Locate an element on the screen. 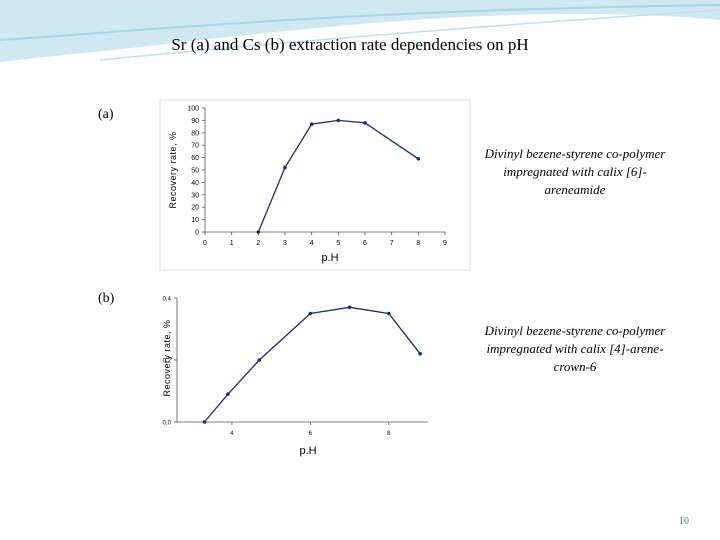 The width and height of the screenshot is (720, 540). y-tick-label: 60 is located at coordinates (195, 158).